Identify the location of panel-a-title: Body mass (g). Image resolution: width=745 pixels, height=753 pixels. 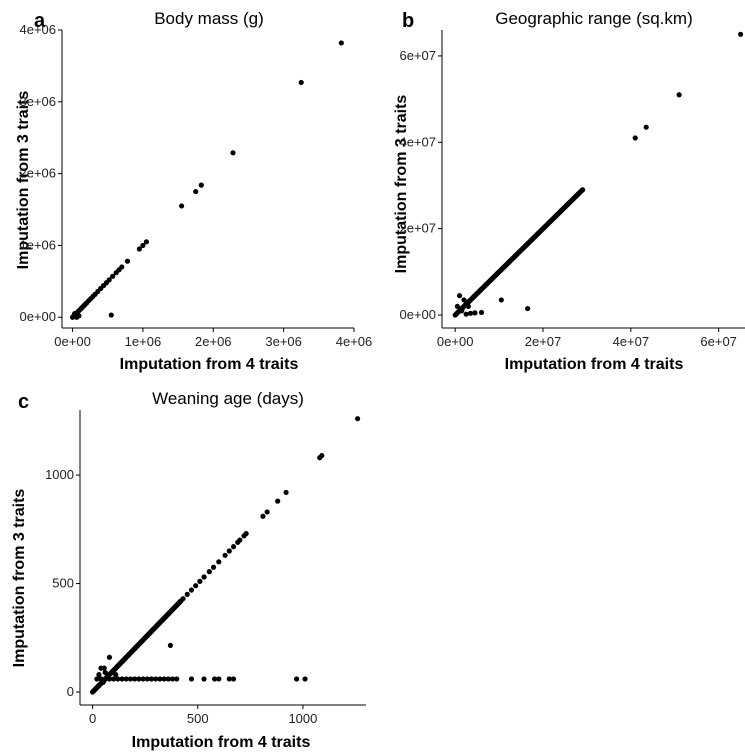
(209, 18).